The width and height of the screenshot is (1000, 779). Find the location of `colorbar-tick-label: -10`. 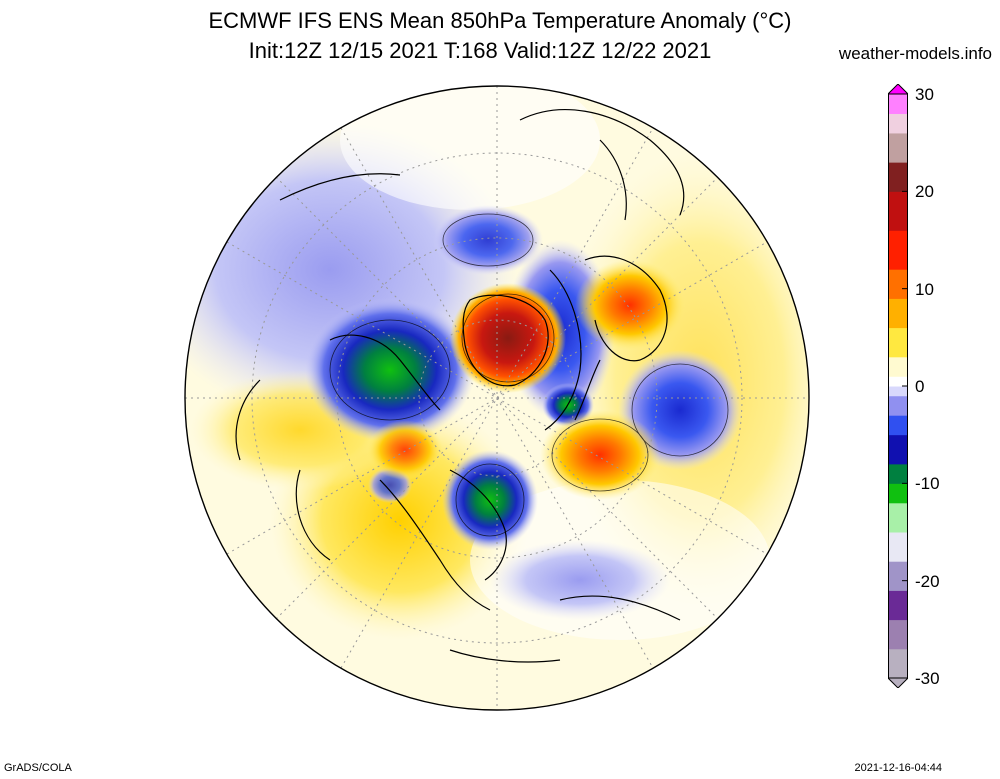

colorbar-tick-label: -10 is located at coordinates (927, 484).